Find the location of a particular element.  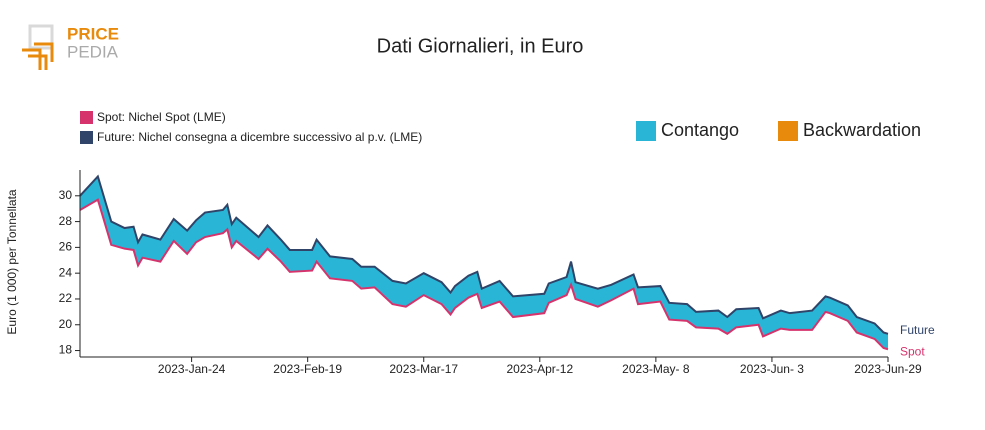

x-tick-label: 2023-Apr-12 is located at coordinates (539, 369).